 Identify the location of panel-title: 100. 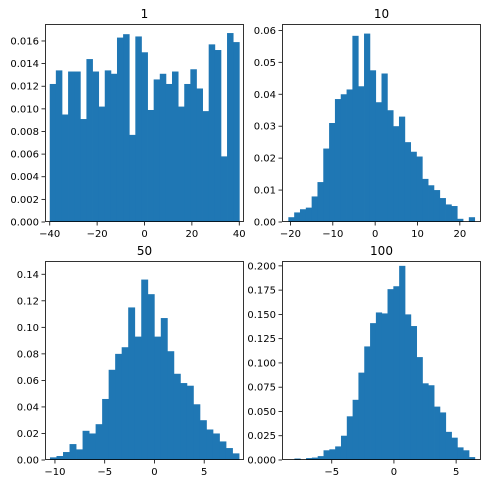
(381, 251).